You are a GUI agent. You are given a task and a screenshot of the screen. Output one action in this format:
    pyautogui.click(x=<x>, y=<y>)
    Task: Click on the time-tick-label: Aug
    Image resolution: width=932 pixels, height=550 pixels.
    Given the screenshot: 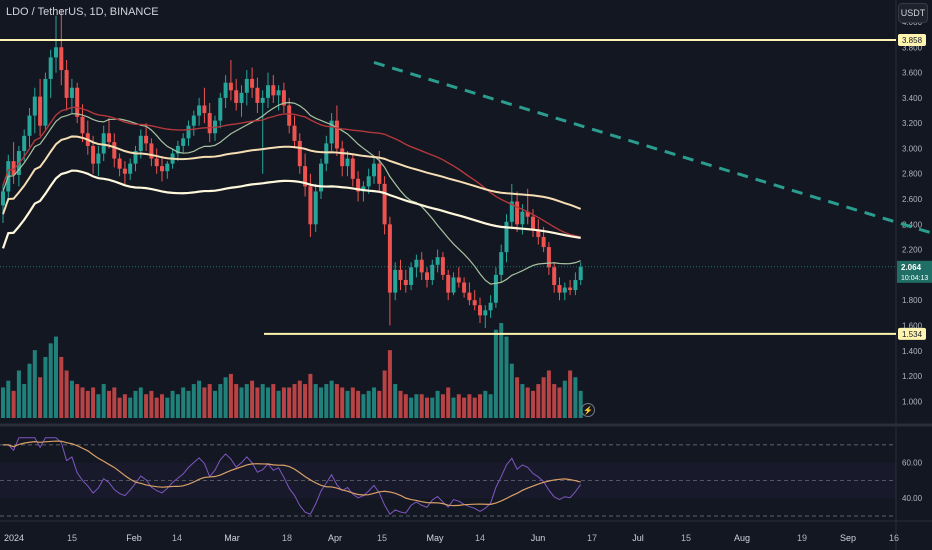 What is the action you would take?
    pyautogui.click(x=742, y=538)
    